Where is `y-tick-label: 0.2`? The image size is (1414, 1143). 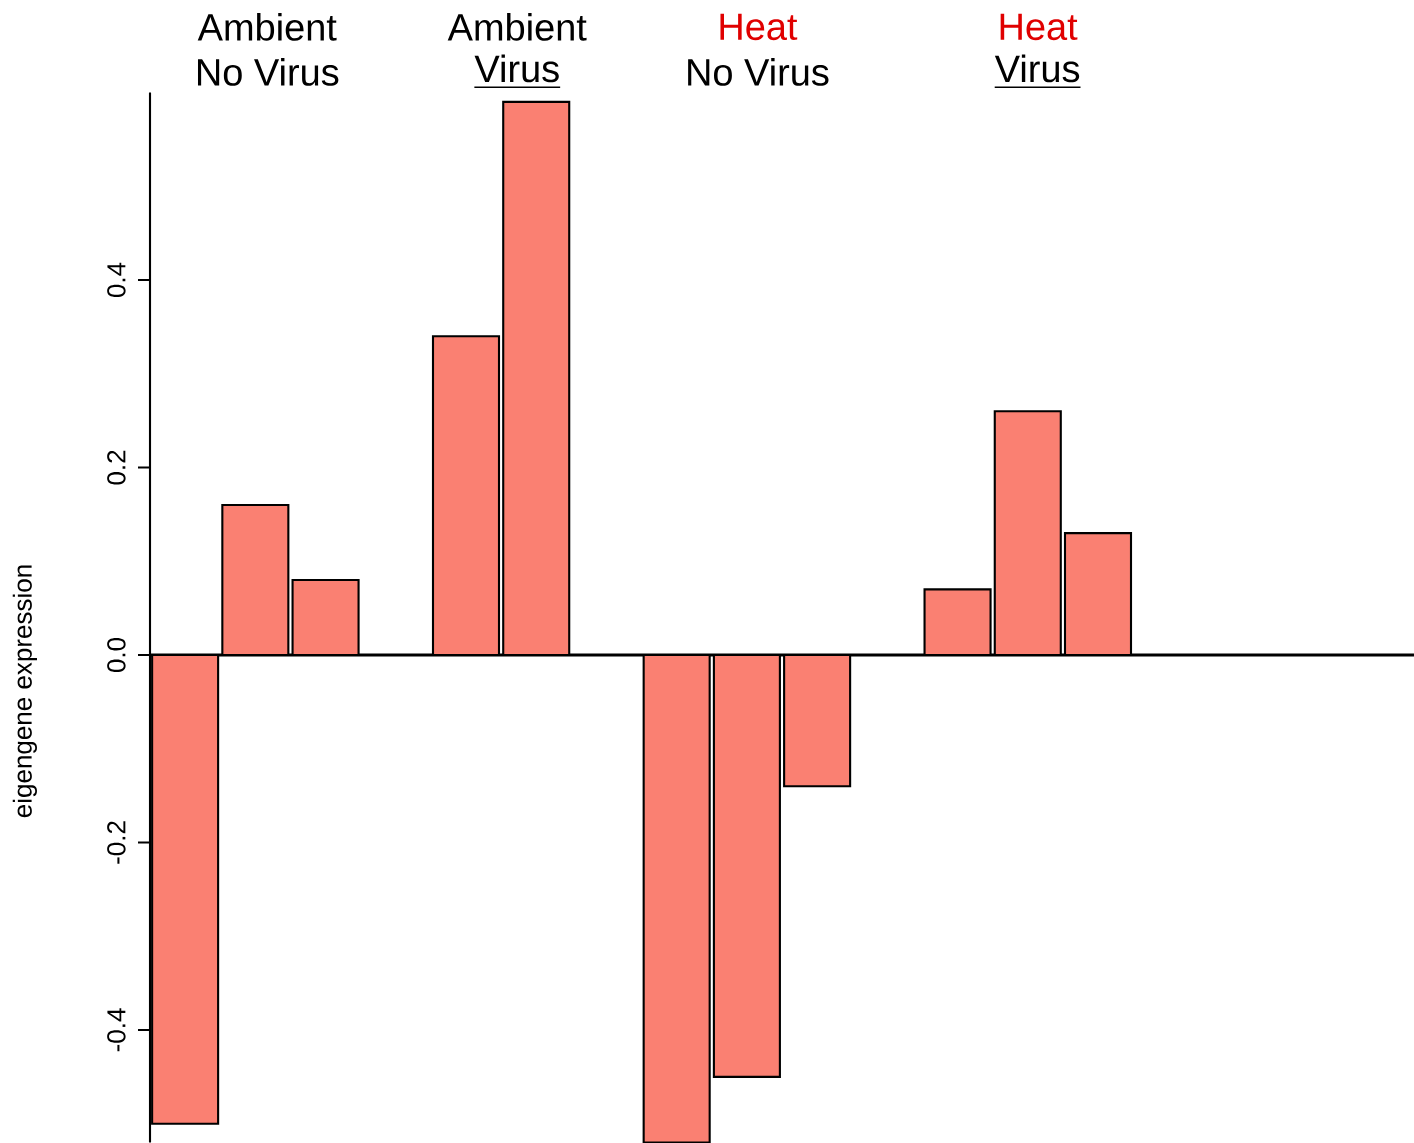 y-tick-label: 0.2 is located at coordinates (116, 467).